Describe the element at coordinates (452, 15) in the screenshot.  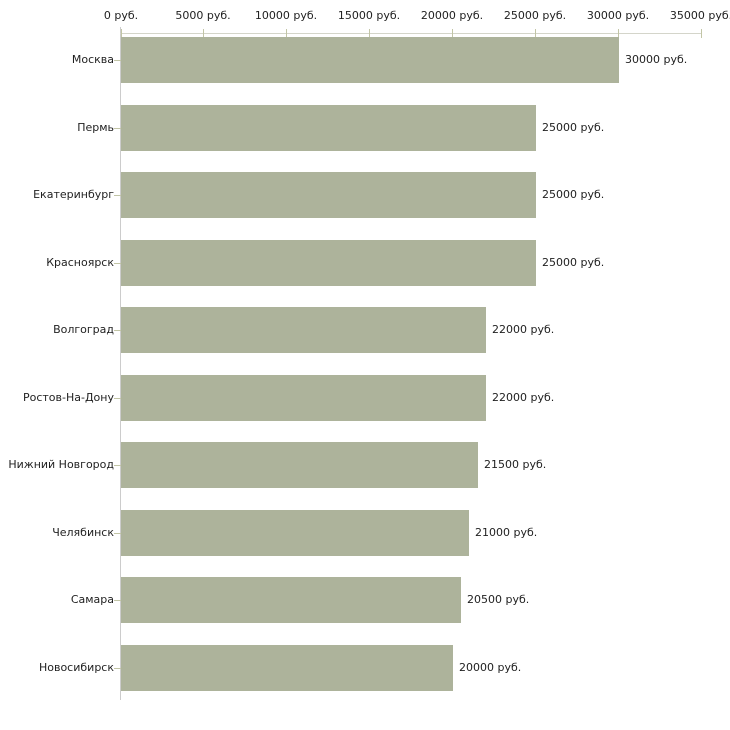
I see `x-tick-label: 20000 руб.` at that location.